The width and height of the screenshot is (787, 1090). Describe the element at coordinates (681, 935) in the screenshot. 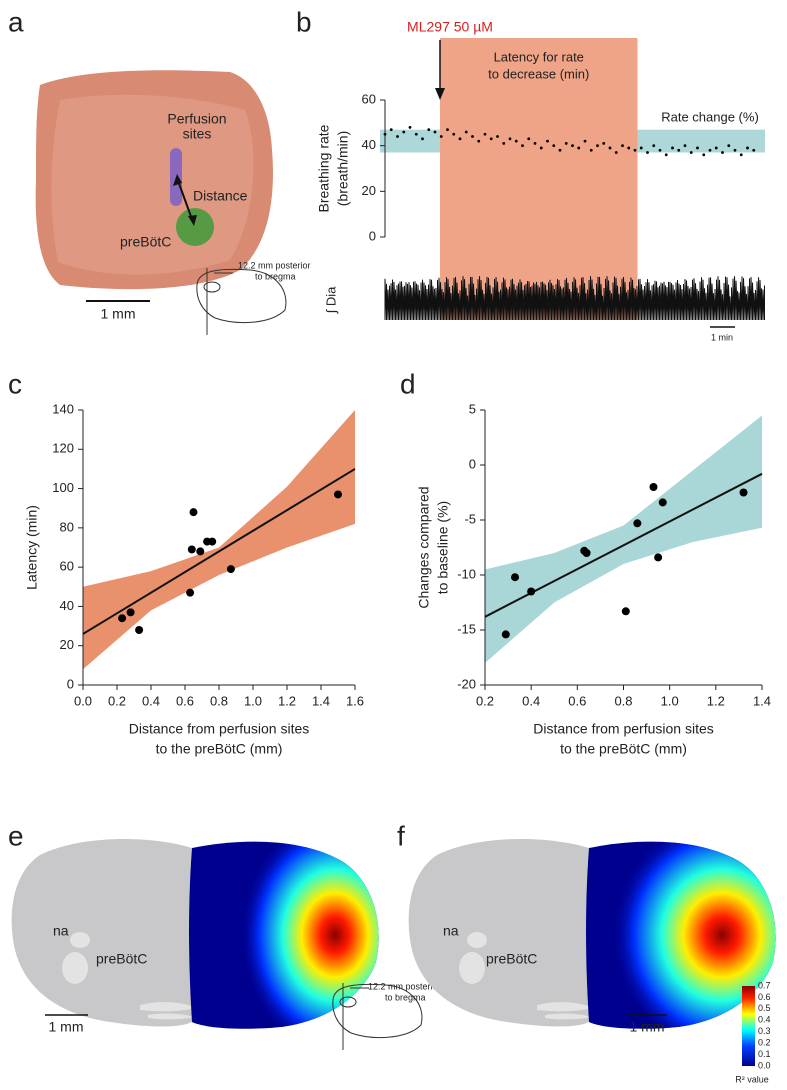

I see `heatmap` at that location.